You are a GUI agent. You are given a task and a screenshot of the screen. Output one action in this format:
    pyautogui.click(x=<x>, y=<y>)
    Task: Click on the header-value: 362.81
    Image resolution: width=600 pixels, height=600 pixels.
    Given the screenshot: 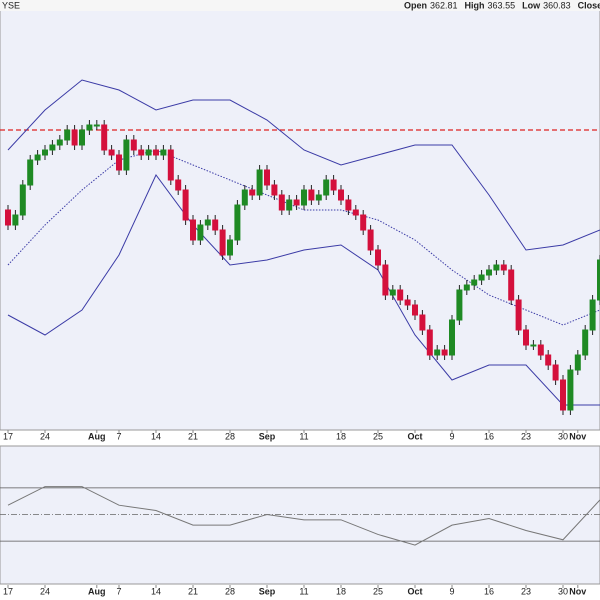 What is the action you would take?
    pyautogui.click(x=444, y=5)
    